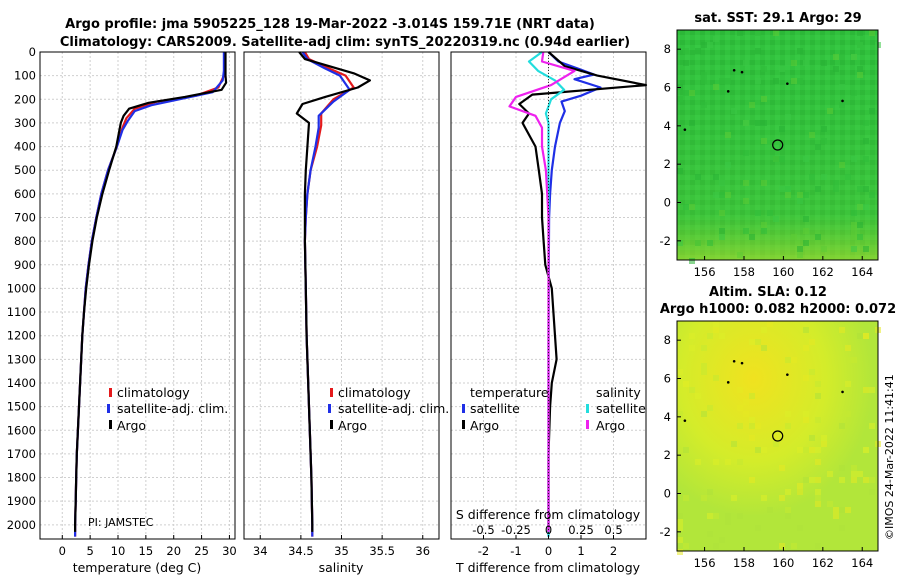 The image size is (900, 580). I want to click on lat-tick-label: -2, so click(665, 241).